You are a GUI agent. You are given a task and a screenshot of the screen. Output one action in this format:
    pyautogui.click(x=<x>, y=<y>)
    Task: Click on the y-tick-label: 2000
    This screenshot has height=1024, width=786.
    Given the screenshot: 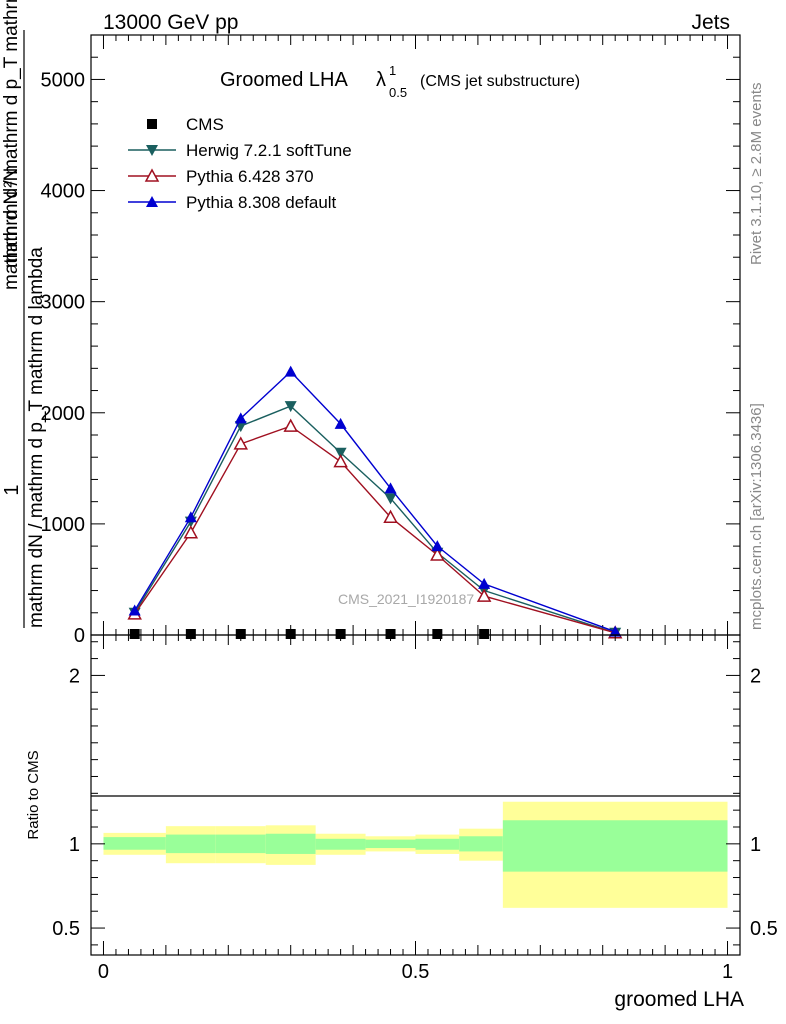 What is the action you would take?
    pyautogui.click(x=63, y=414)
    